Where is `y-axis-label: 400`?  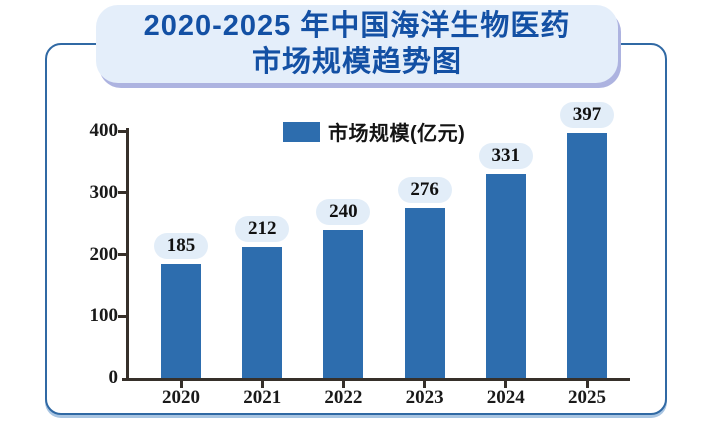 y-axis-label: 400 is located at coordinates (104, 130).